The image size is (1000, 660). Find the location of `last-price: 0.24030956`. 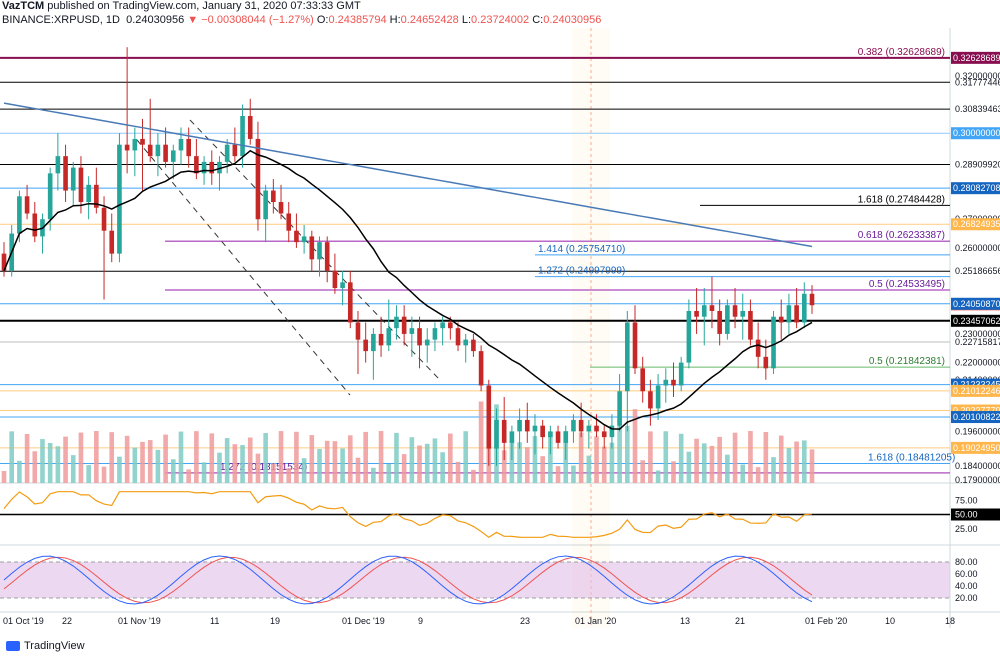

last-price: 0.24030956 is located at coordinates (155, 20).